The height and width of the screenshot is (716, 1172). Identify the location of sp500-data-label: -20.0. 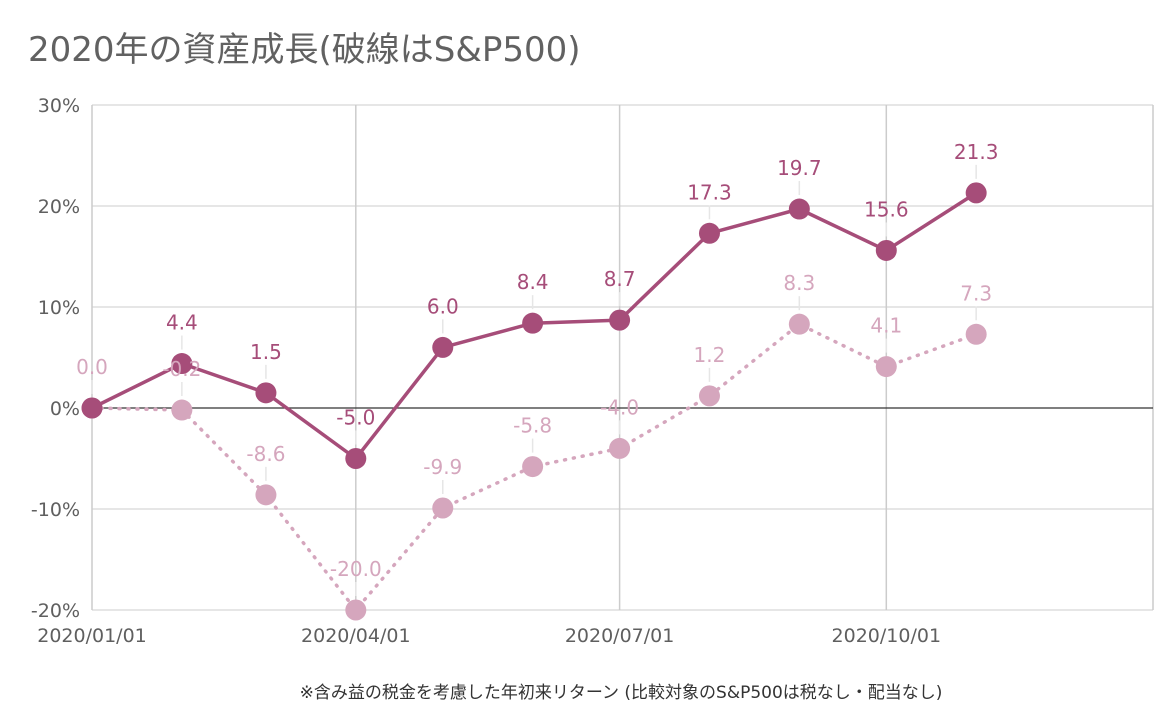
(356, 569).